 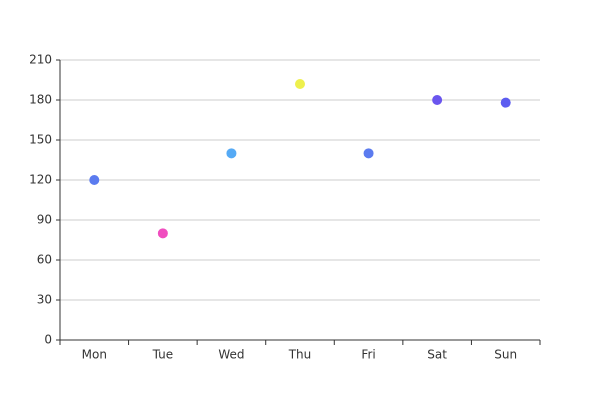 What do you see at coordinates (44, 260) in the screenshot?
I see `y-tick-label: 60` at bounding box center [44, 260].